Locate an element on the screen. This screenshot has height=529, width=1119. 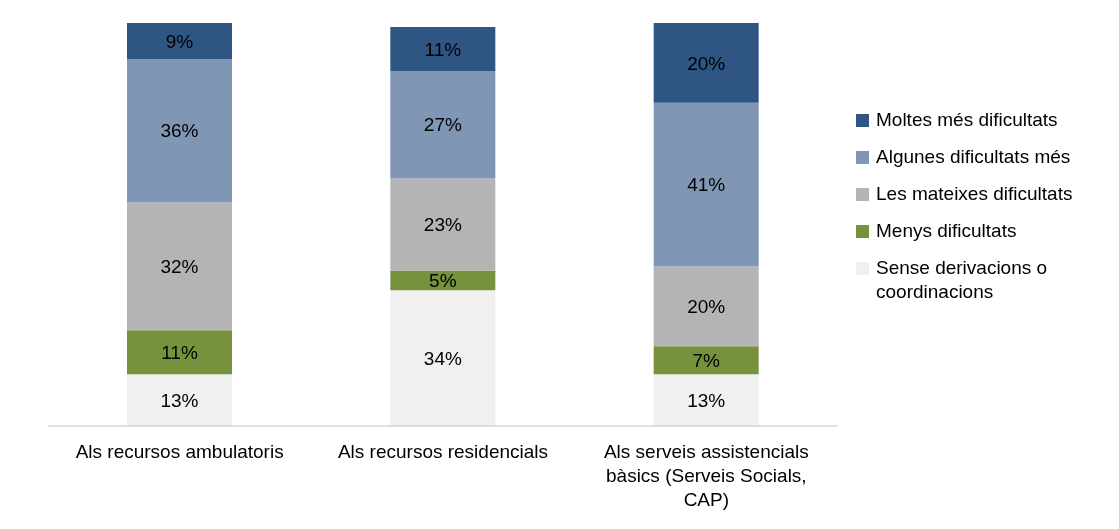
data-label: 5% is located at coordinates (443, 281).